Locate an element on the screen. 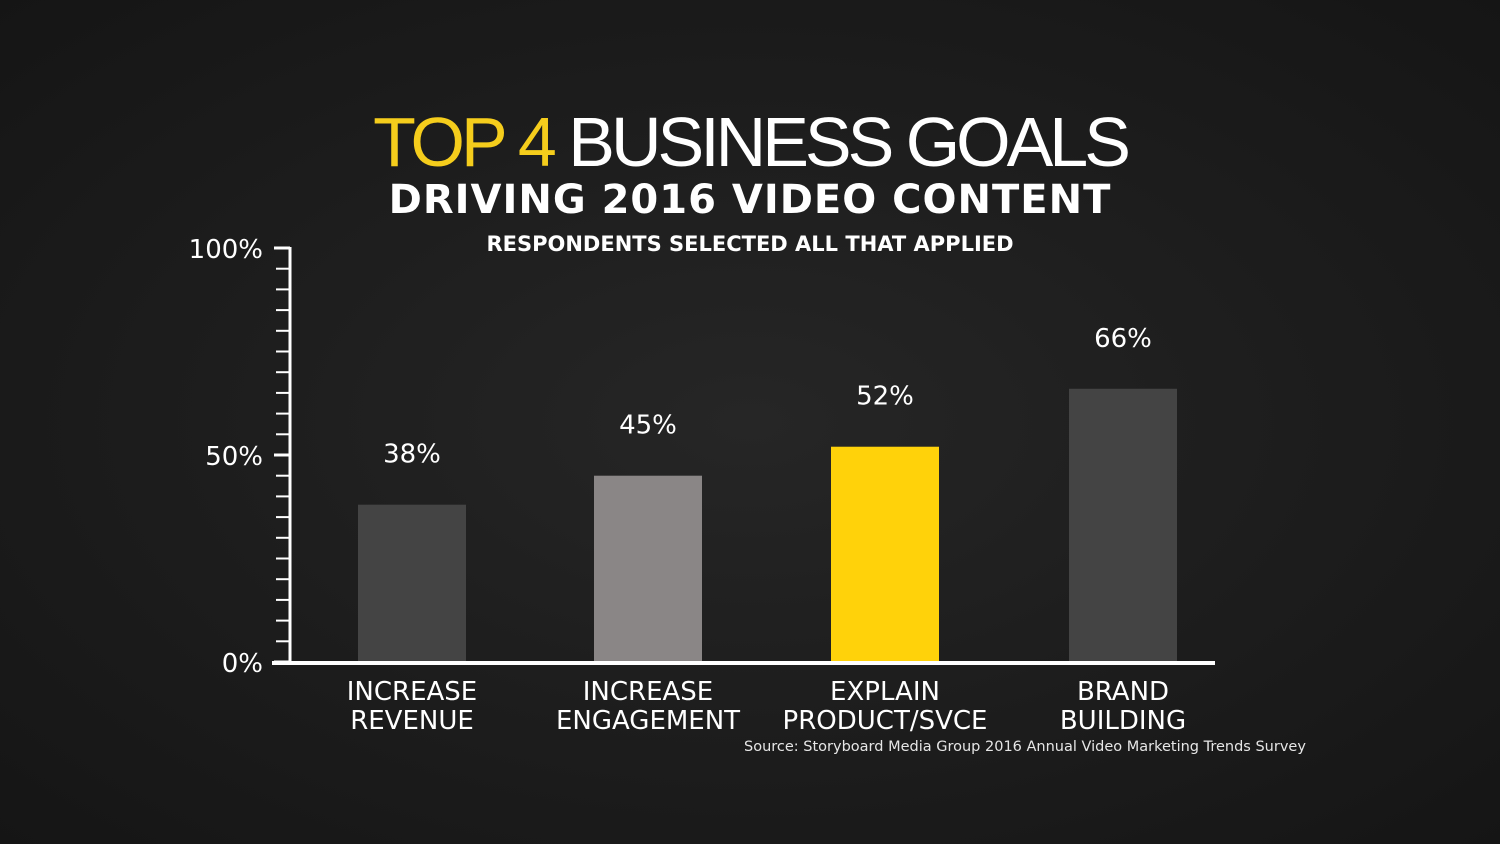 The width and height of the screenshot is (1500, 844). x-tick-label: BUILDING is located at coordinates (1123, 721).